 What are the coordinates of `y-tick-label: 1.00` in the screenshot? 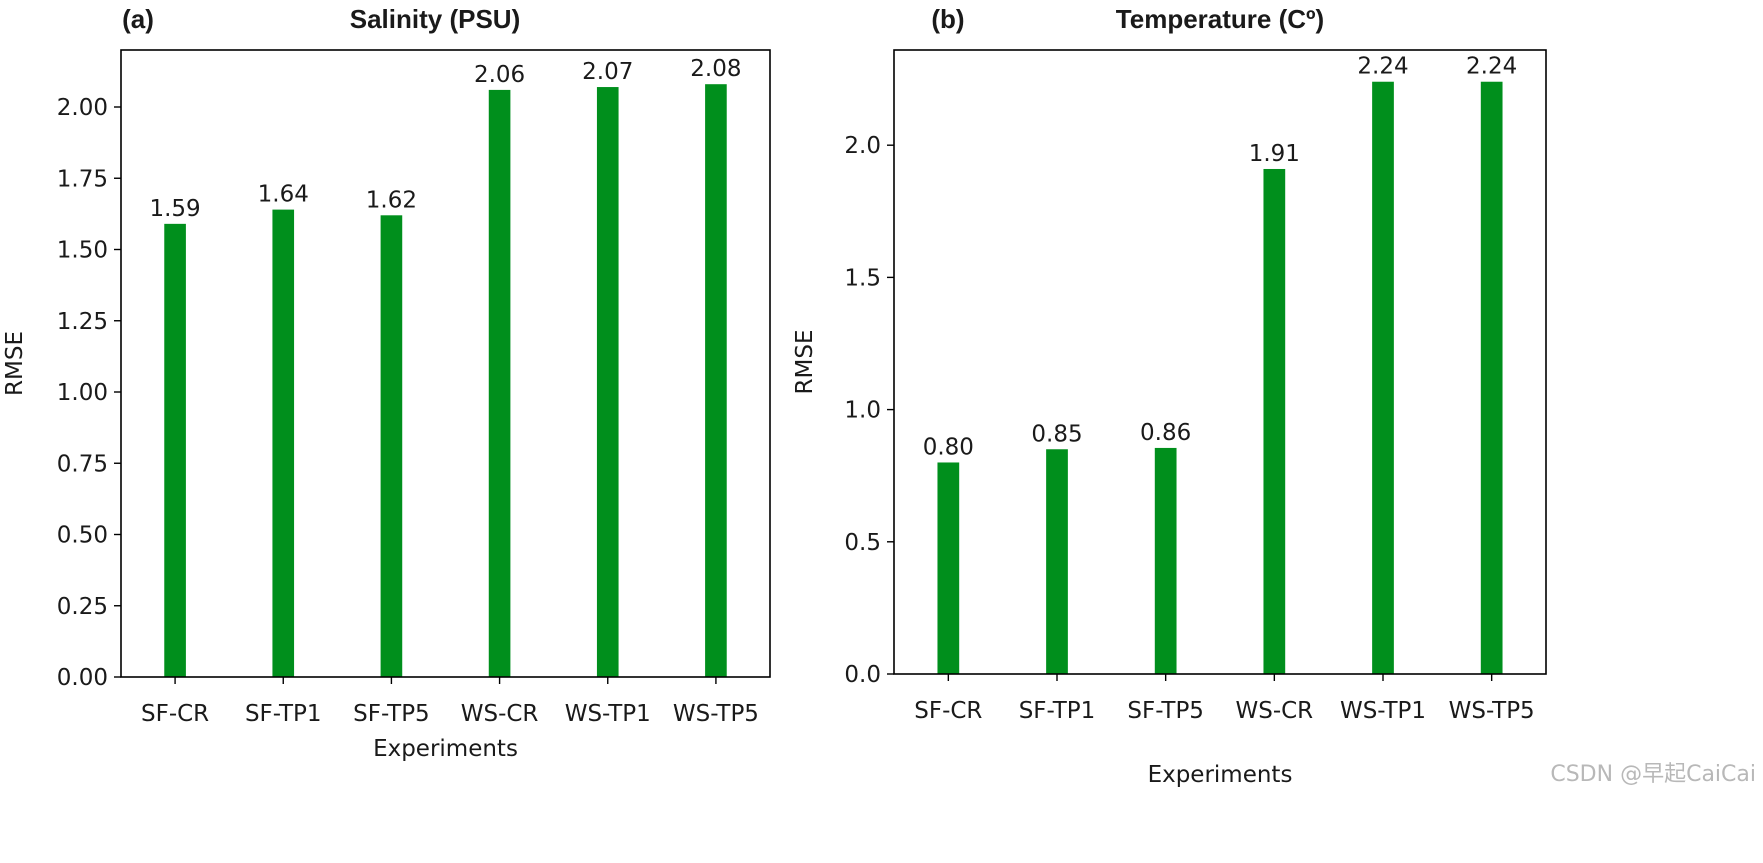 It's located at (82, 393).